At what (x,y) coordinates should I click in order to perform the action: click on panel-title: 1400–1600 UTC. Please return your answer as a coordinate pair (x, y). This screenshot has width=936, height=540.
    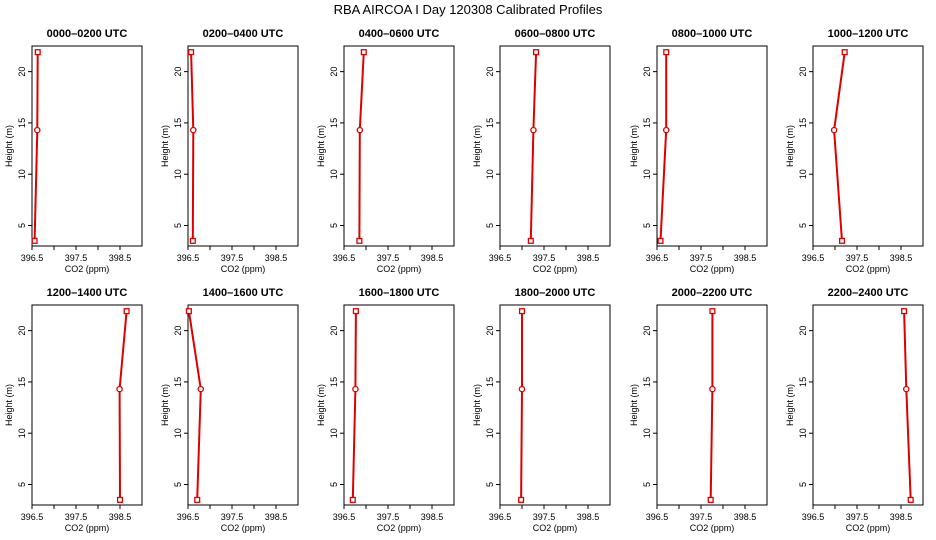
    Looking at the image, I should click on (243, 293).